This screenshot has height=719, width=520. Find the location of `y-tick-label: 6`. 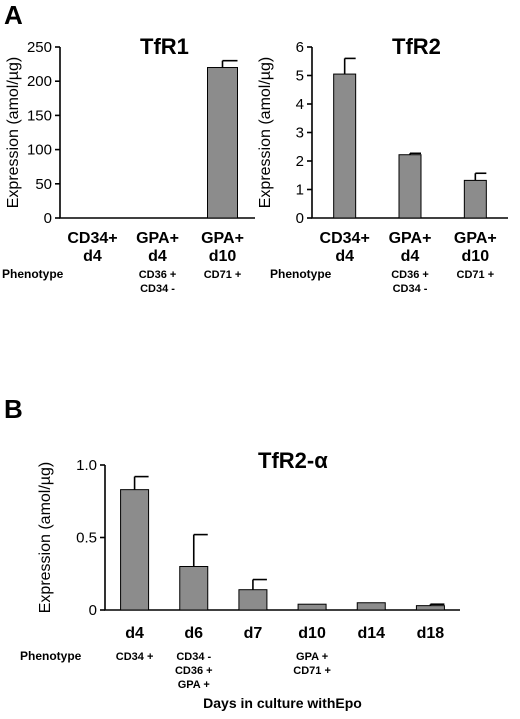

y-tick-label: 6 is located at coordinates (300, 47).